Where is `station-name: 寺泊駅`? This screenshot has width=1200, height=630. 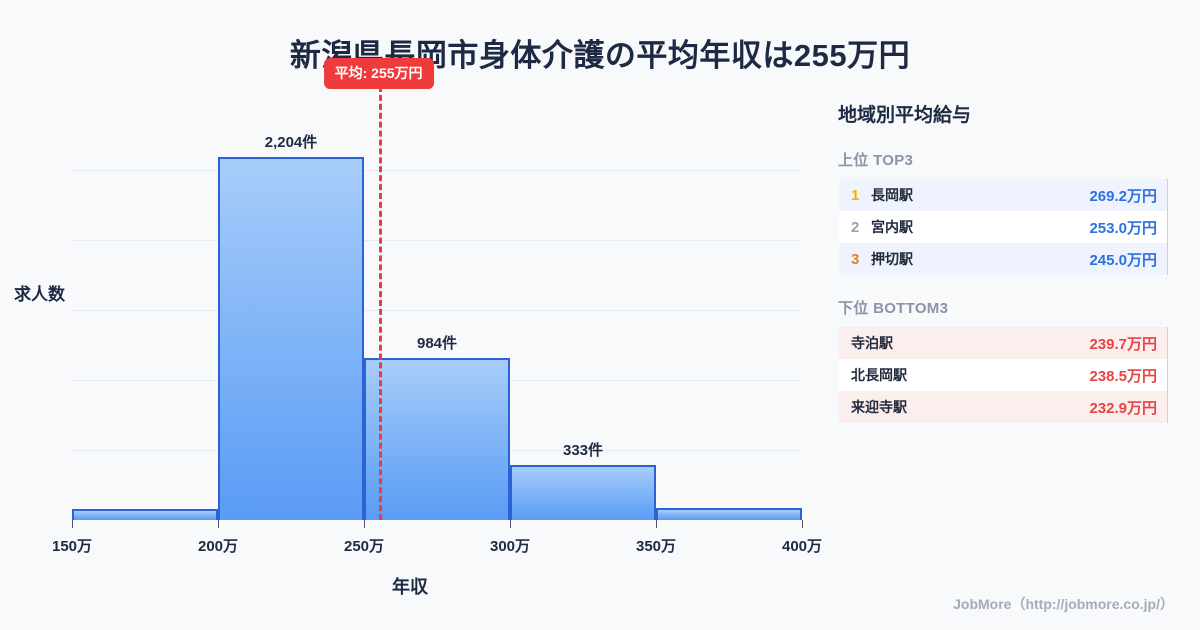
station-name: 寺泊駅 is located at coordinates (872, 343).